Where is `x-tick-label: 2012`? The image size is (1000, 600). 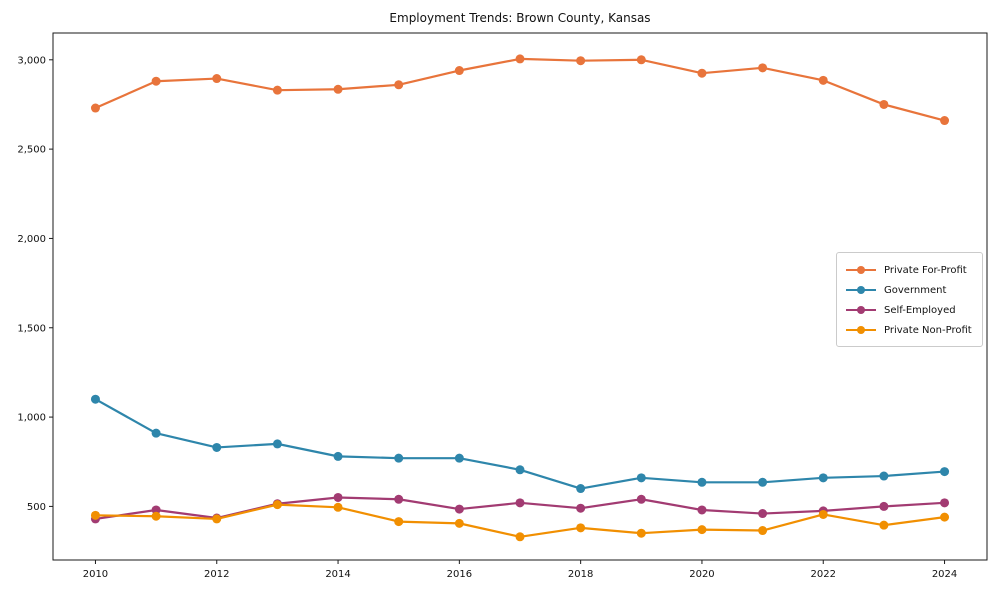
x-tick-label: 2012 is located at coordinates (216, 574).